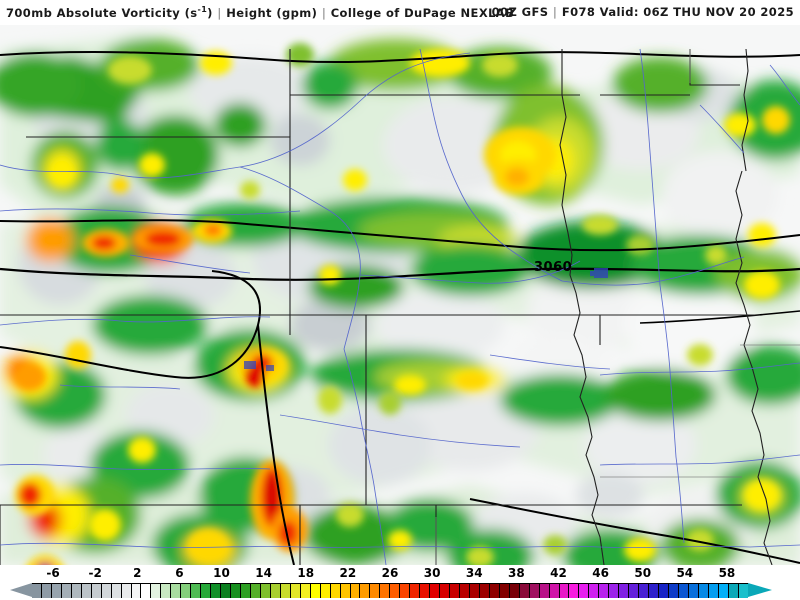 The height and width of the screenshot is (600, 800). What do you see at coordinates (516, 573) in the screenshot?
I see `colorbar-tick-label: 38` at bounding box center [516, 573].